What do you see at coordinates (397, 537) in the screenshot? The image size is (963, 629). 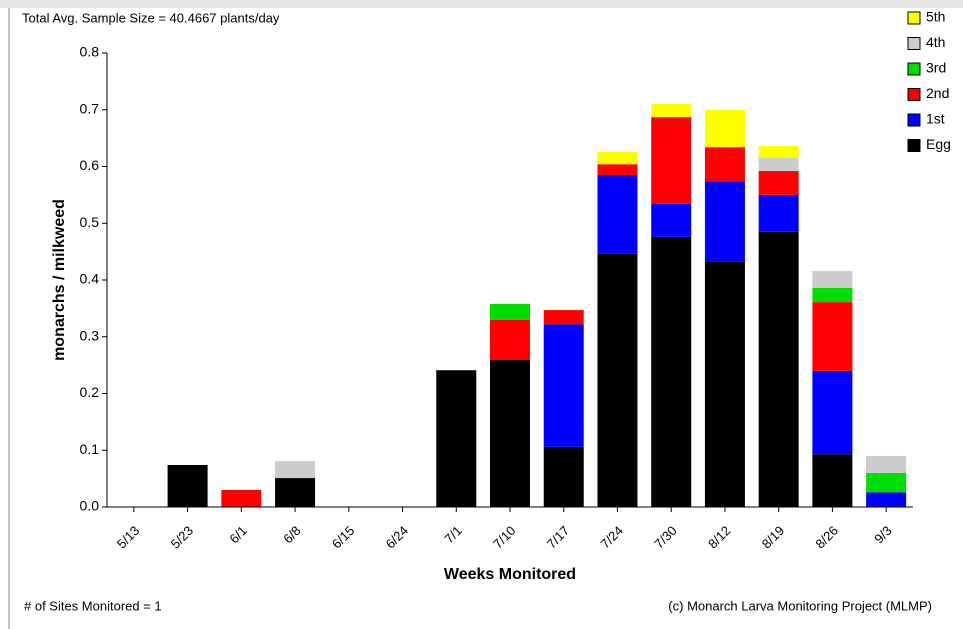 I see `x-tick-label: 6/24` at bounding box center [397, 537].